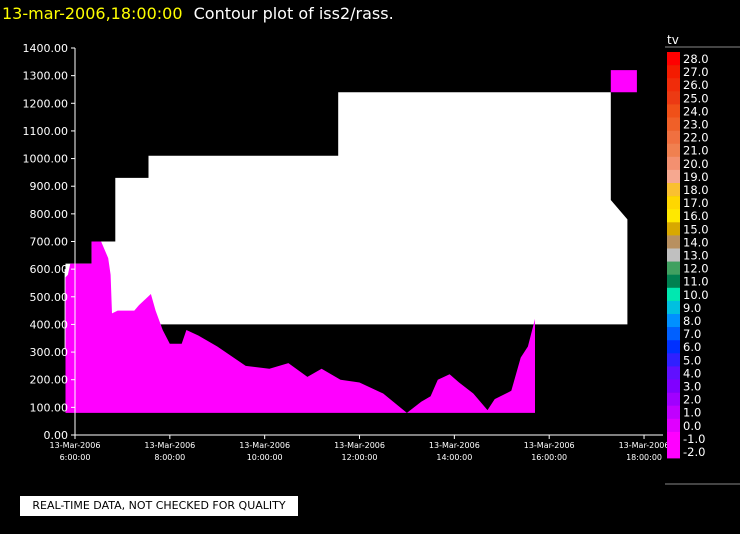  What do you see at coordinates (49, 242) in the screenshot?
I see `y-tick-label: 700.00` at bounding box center [49, 242].